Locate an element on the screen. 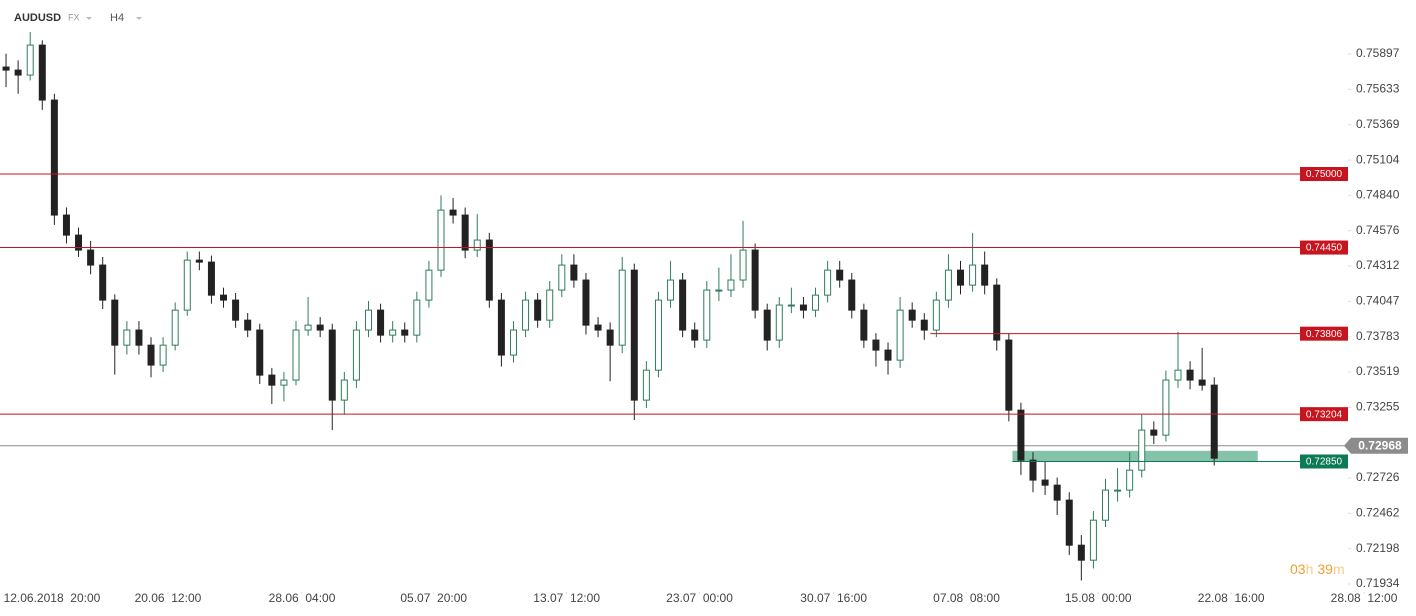  level-label: 0.74450 is located at coordinates (1324, 248).